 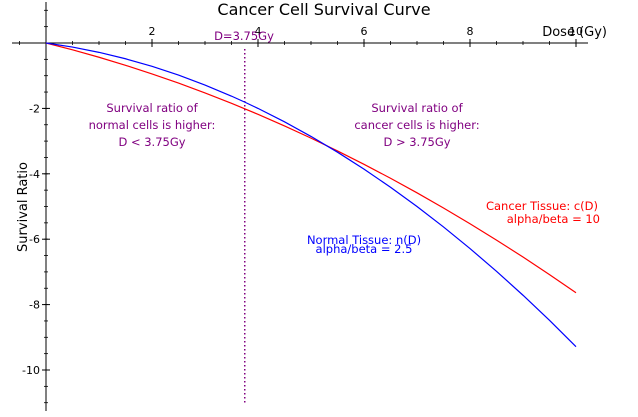 I want to click on annotation-left-line-1: Survival ratio of, so click(x=152, y=108).